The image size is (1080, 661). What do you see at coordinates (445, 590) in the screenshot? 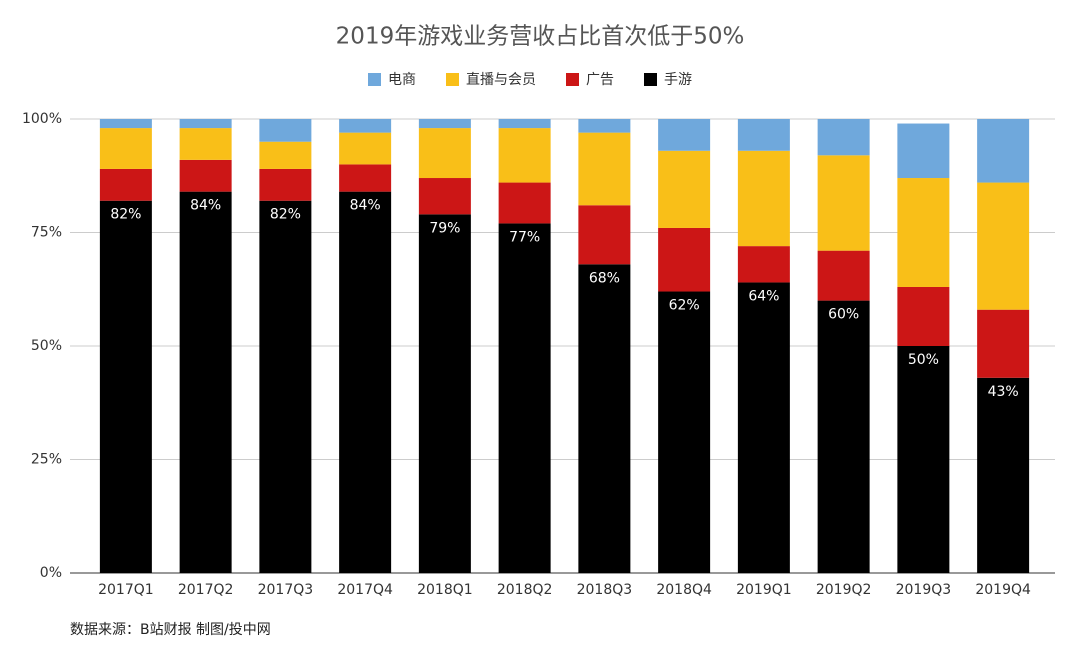
I see `x-tick-label: 2018Q1` at bounding box center [445, 590].